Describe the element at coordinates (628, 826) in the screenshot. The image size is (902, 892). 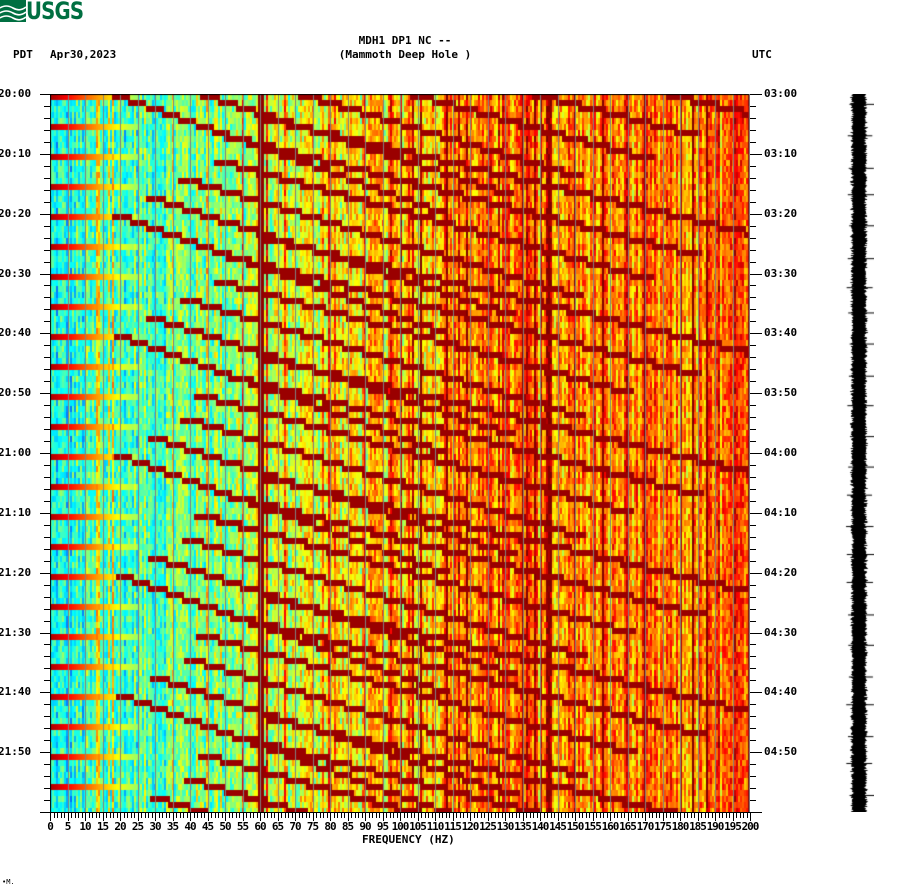
I see `x-tick-label: 165` at that location.